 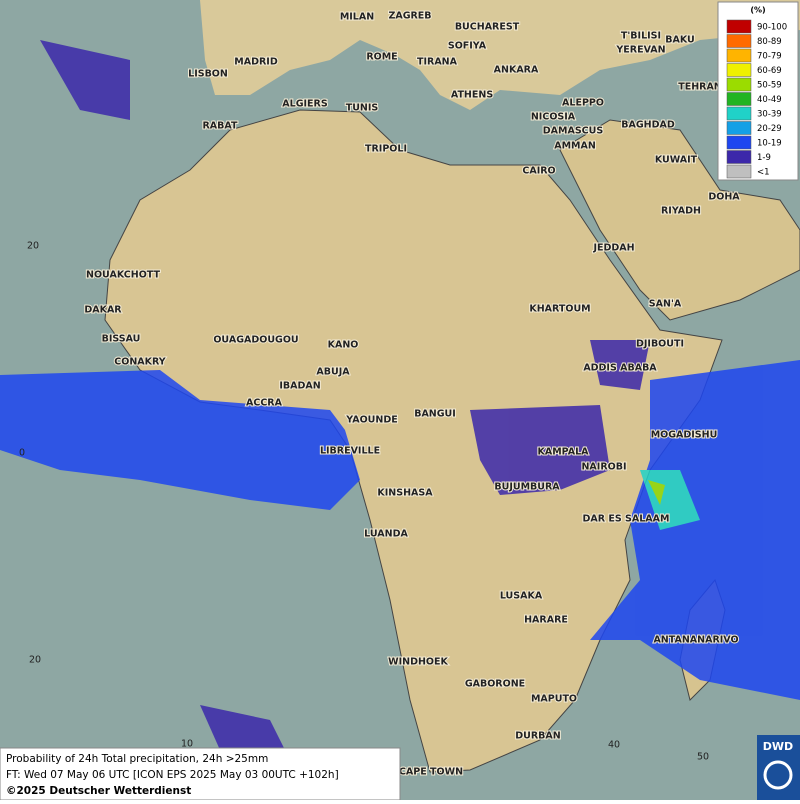 I want to click on legend-label: 60-69, so click(x=769, y=71).